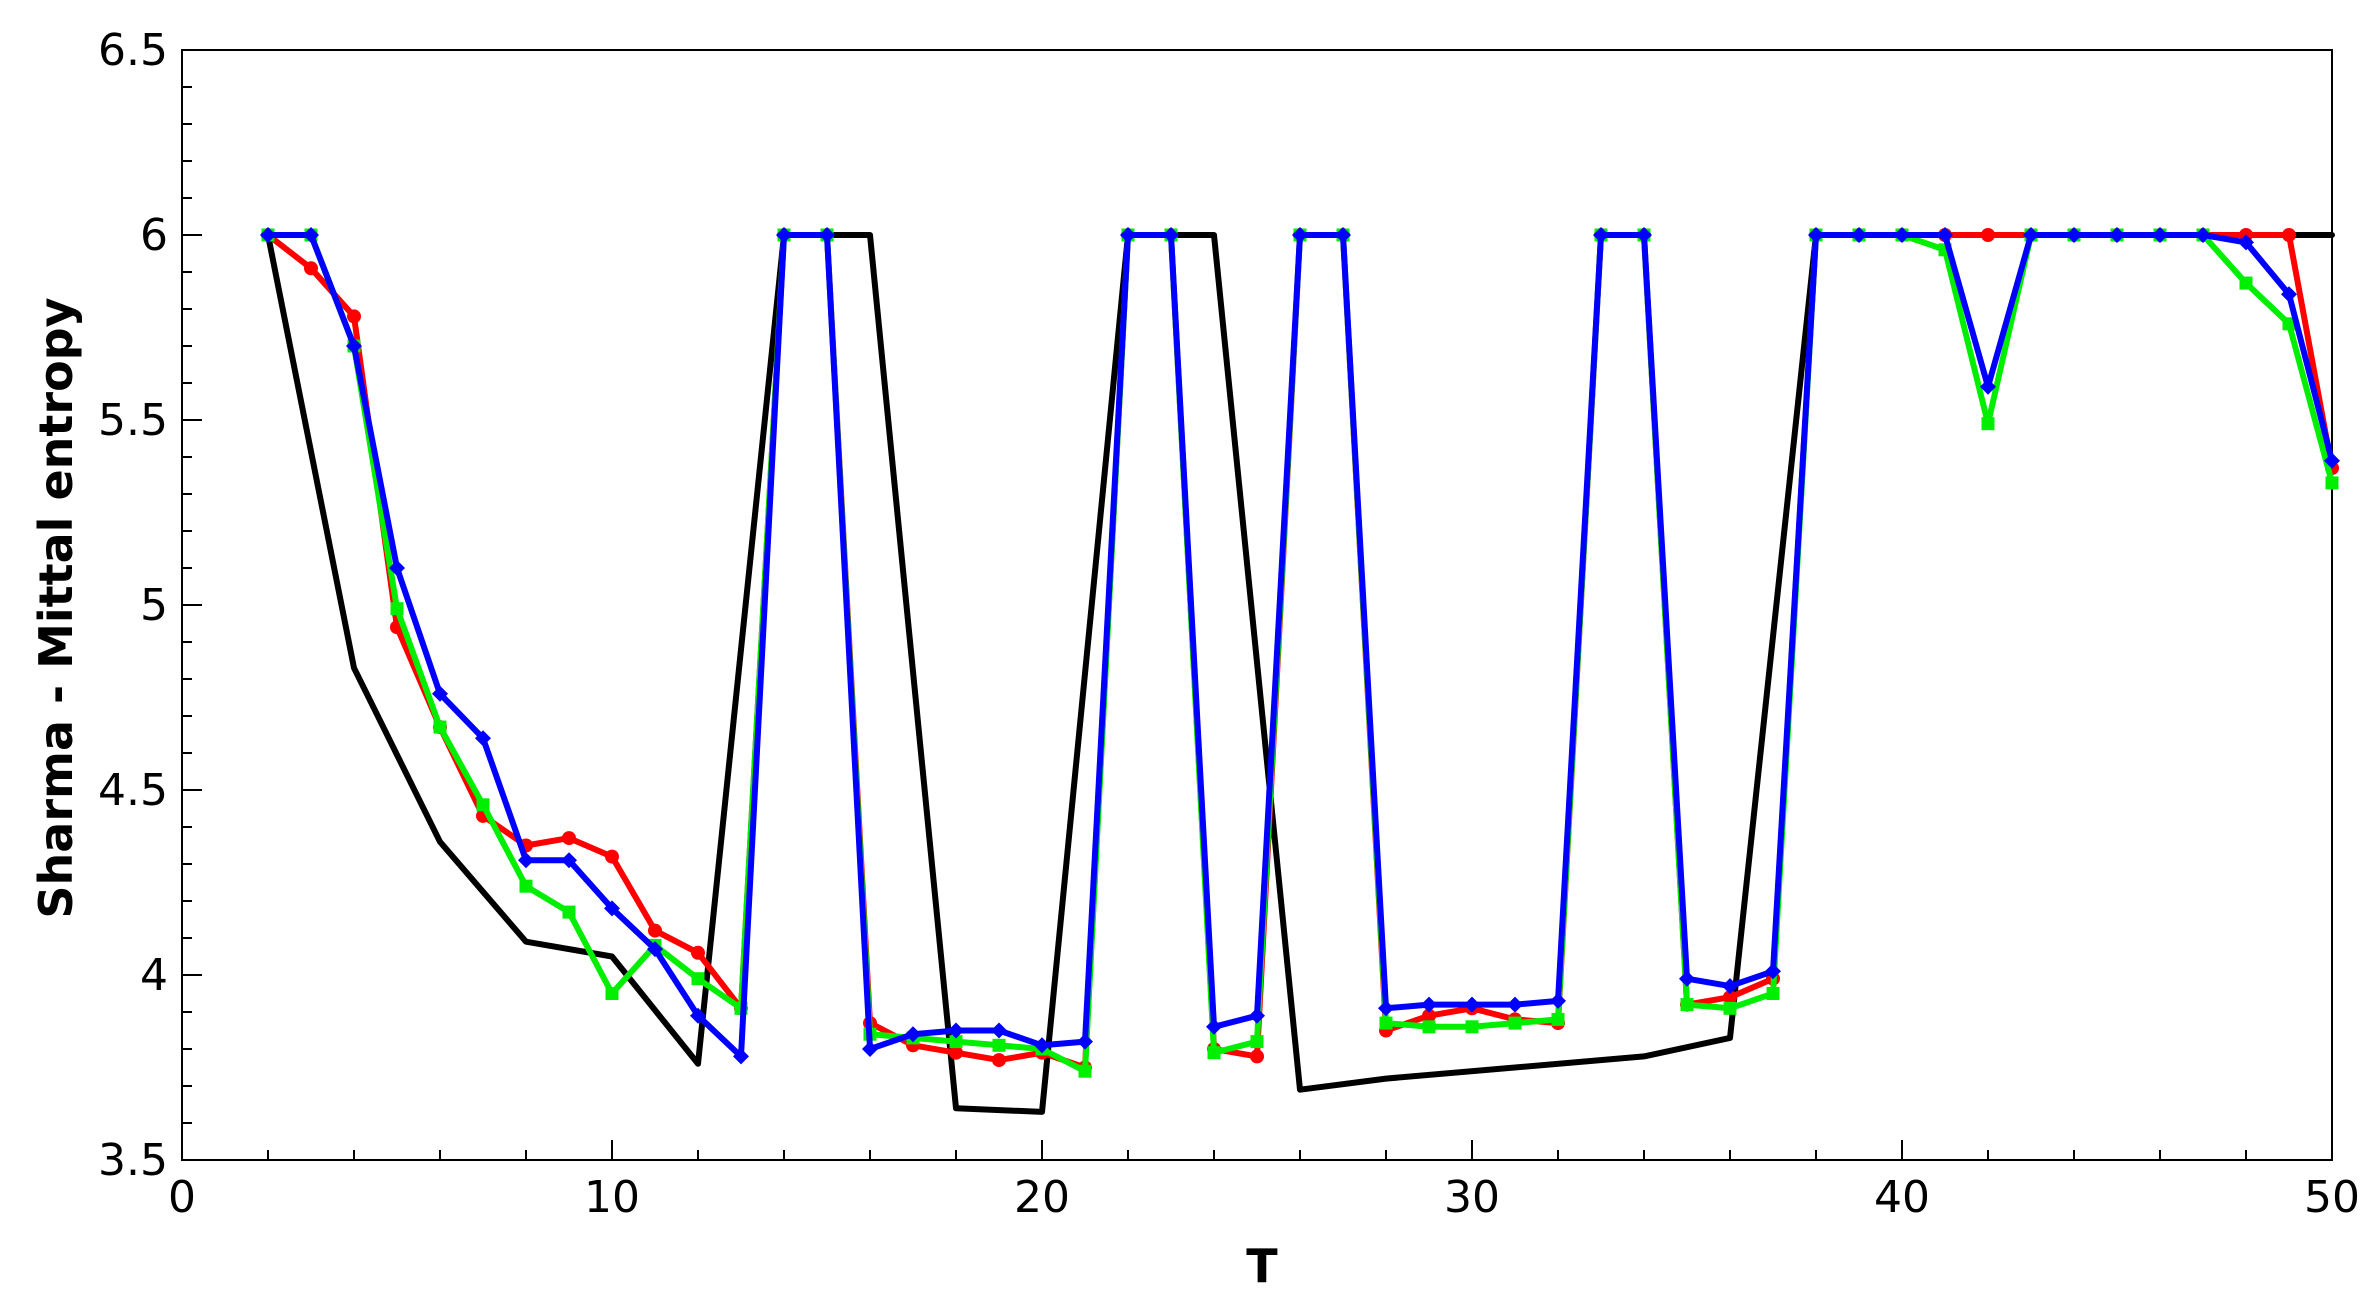 The height and width of the screenshot is (1300, 2372). I want to click on x-tick-label: 0, so click(182, 1197).